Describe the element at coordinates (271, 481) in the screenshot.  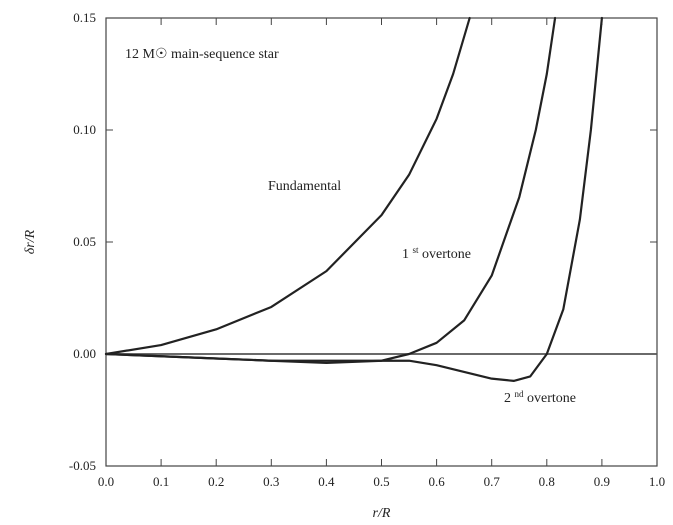
I see `x-tick-label: 0.3` at that location.